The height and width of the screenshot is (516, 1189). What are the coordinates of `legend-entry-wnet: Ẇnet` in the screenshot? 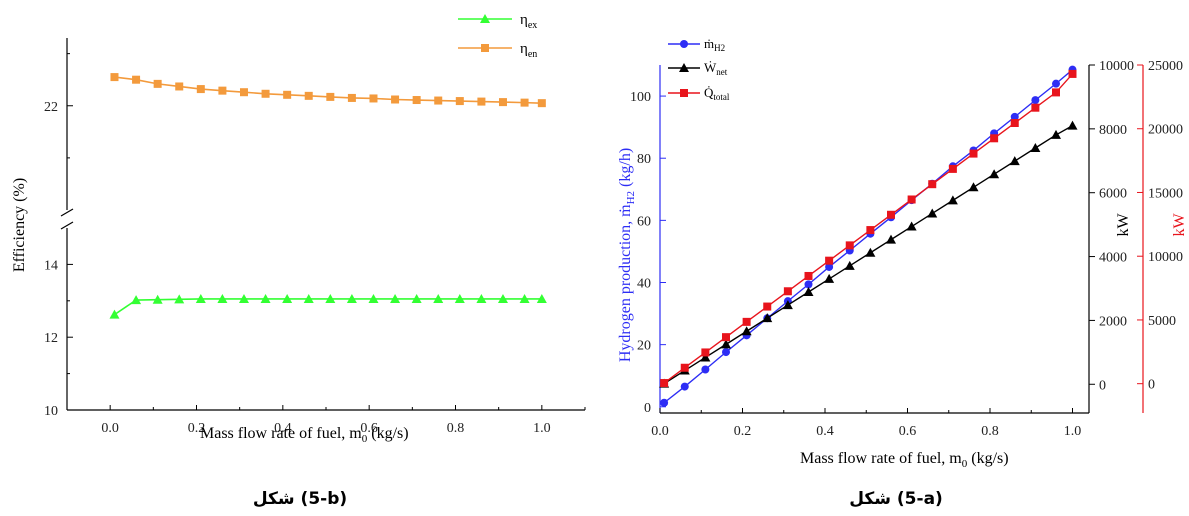 It's located at (698, 68).